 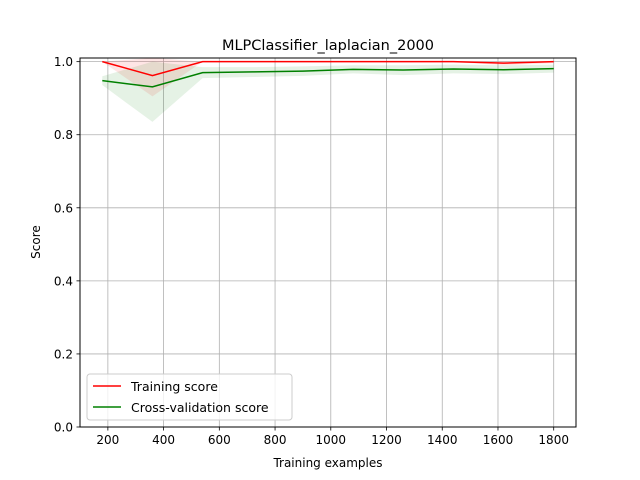 What do you see at coordinates (63, 135) in the screenshot?
I see `y-tick-label: 0.8` at bounding box center [63, 135].